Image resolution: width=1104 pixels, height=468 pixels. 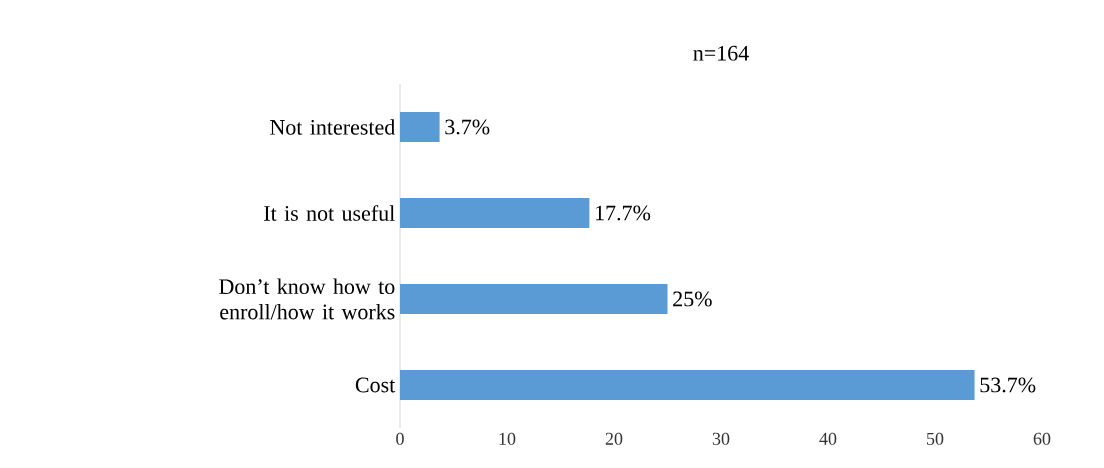 What do you see at coordinates (307, 299) in the screenshot?
I see `y-tick-label: Don’t know how to enroll/how it works` at bounding box center [307, 299].